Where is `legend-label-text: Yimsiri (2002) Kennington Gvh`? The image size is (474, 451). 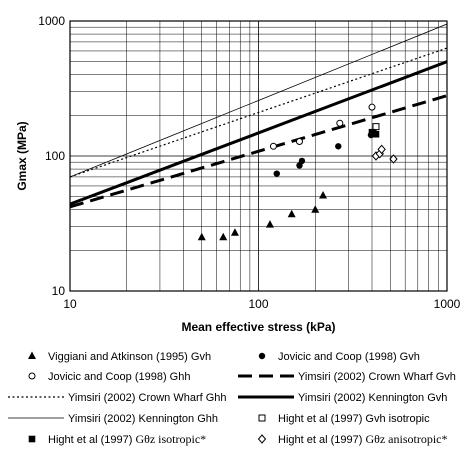
legend-label-text: Yimsiri (2002) Kennington Gvh is located at coordinates (372, 398).